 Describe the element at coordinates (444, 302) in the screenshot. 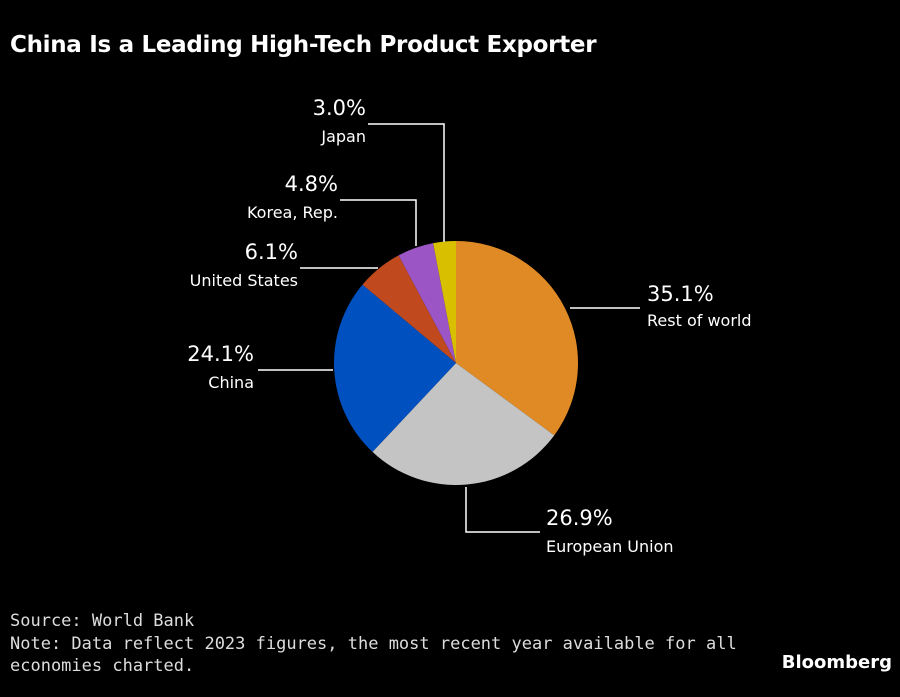

I see `pie-slice-japan` at that location.